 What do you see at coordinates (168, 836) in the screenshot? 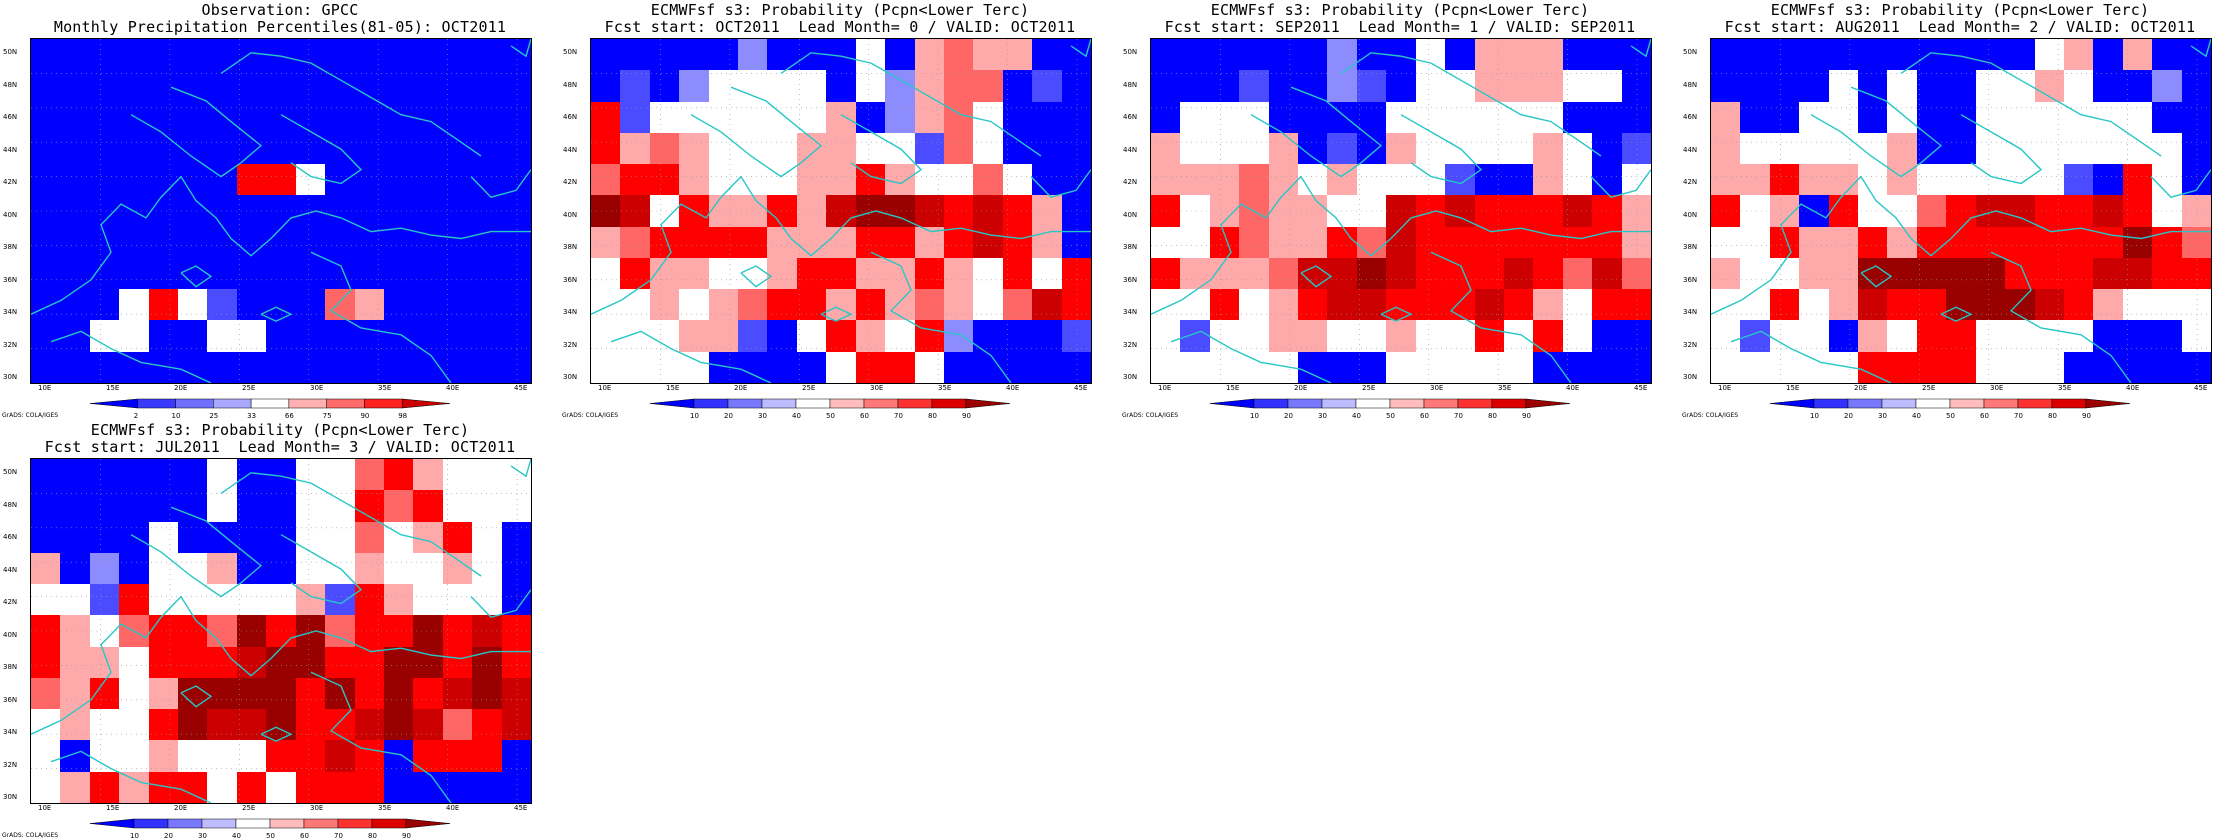
I see `colorbar-label: 20` at bounding box center [168, 836].